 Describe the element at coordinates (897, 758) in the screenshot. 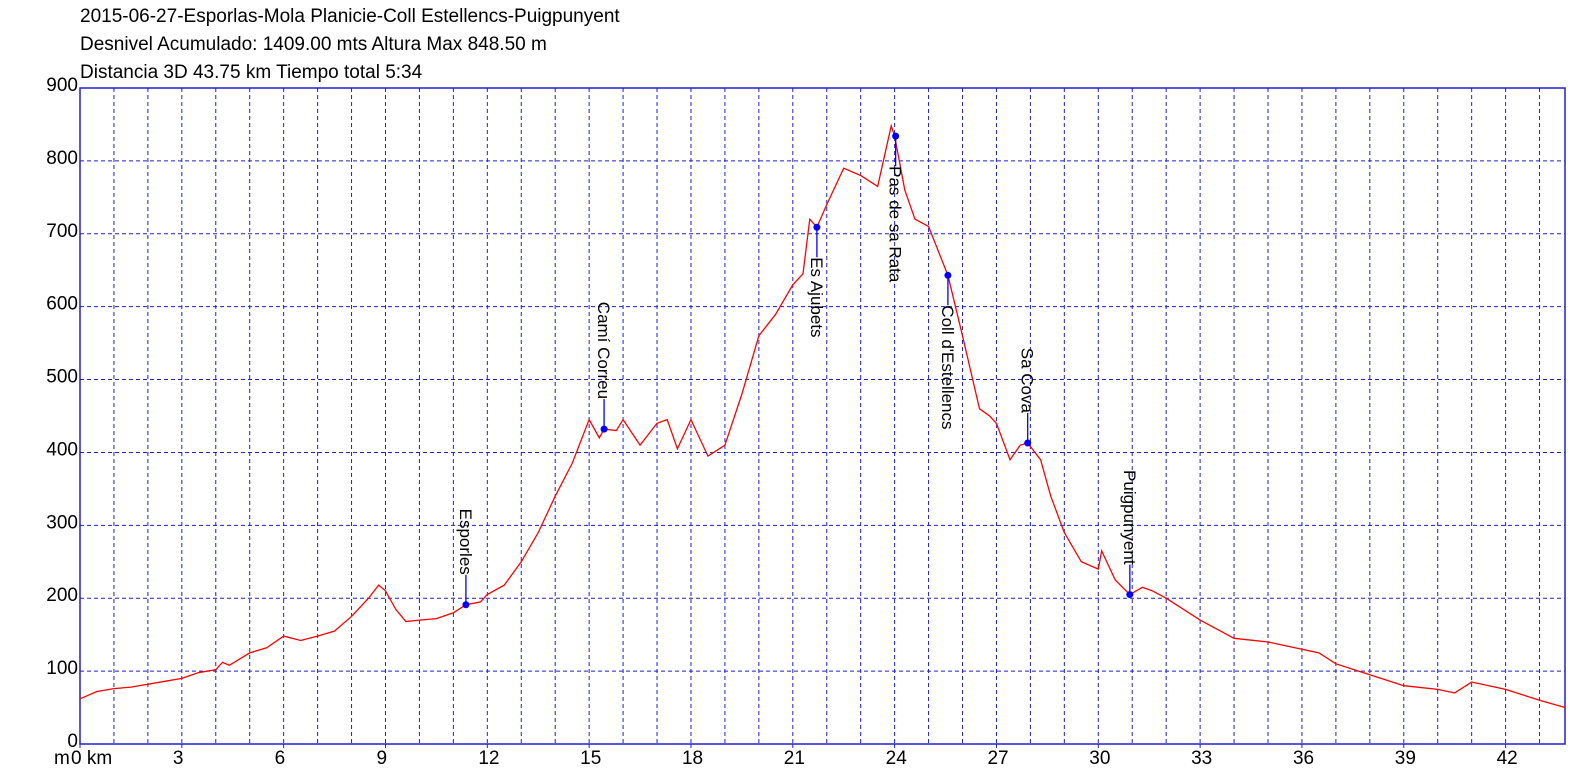

I see `x-tick-label: 24` at that location.